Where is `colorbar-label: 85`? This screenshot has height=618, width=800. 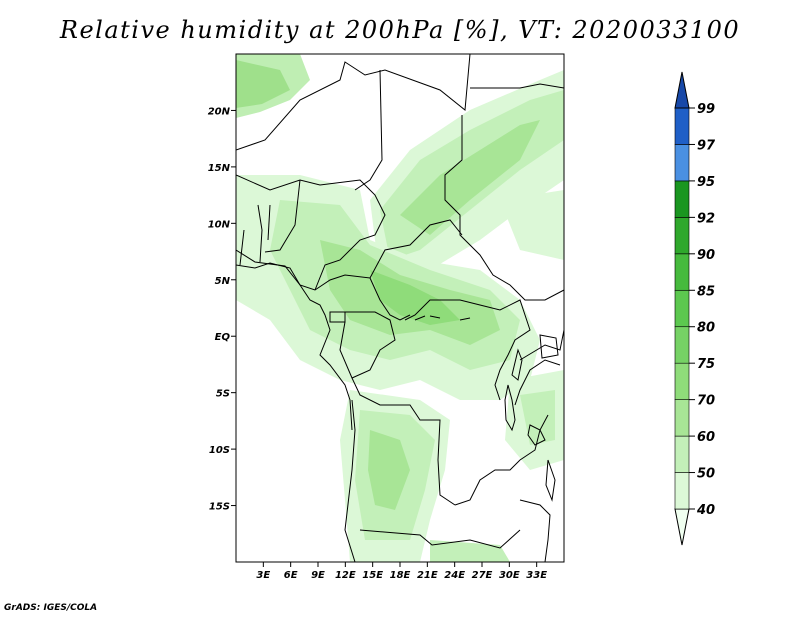 colorbar-label: 85 is located at coordinates (706, 291).